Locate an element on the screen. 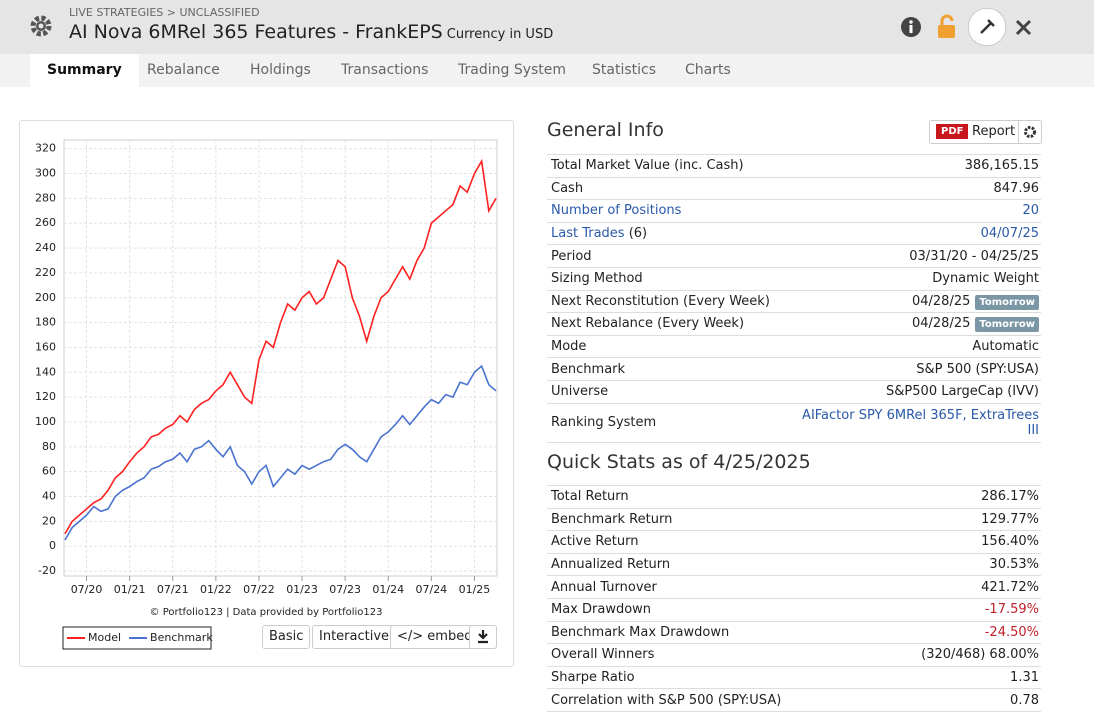 The height and width of the screenshot is (716, 1094). gear-icon is located at coordinates (1030, 132).